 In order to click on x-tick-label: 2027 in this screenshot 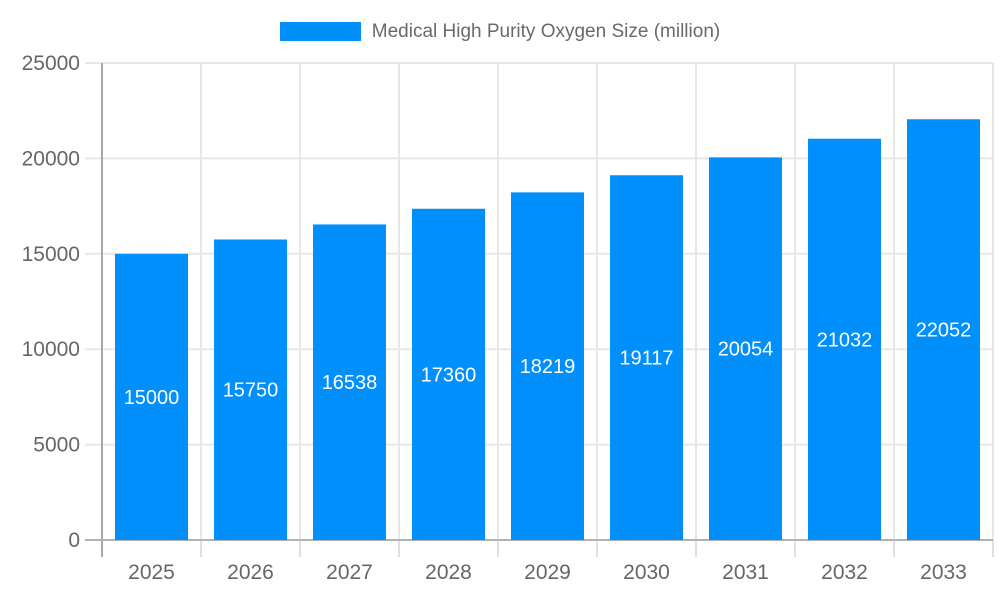, I will do `click(349, 572)`.